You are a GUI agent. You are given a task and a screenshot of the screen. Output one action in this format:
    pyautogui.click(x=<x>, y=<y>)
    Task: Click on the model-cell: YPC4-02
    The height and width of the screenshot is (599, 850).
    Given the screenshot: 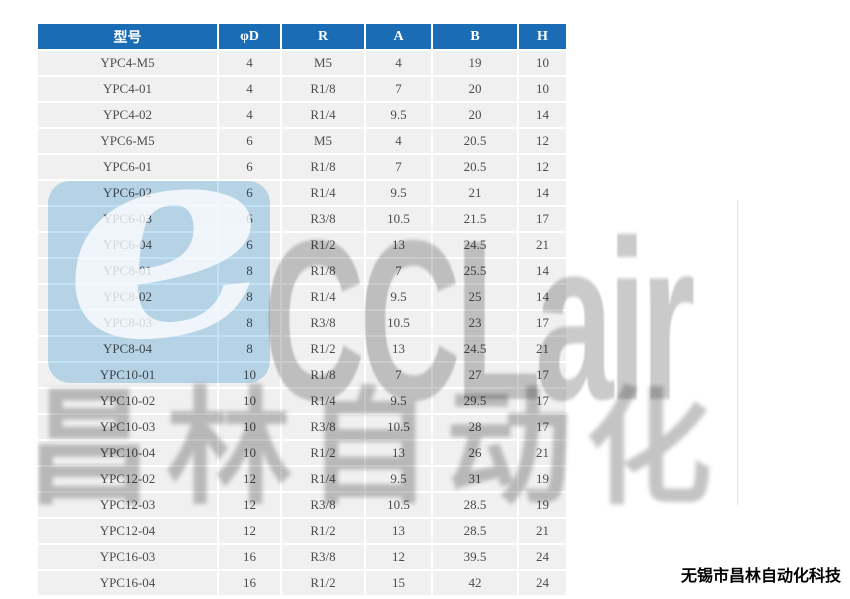 What is the action you would take?
    pyautogui.click(x=127, y=115)
    